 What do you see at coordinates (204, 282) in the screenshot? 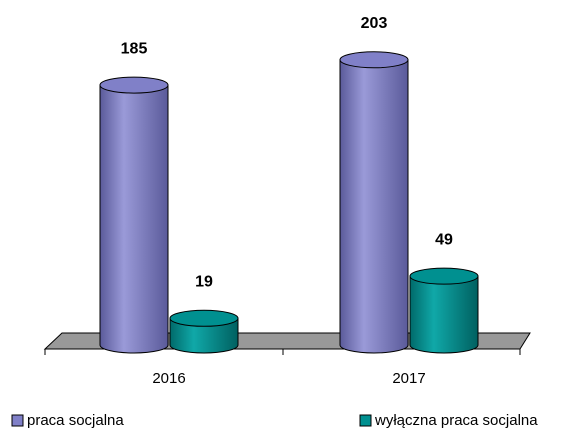
I see `value-label: 19` at bounding box center [204, 282].